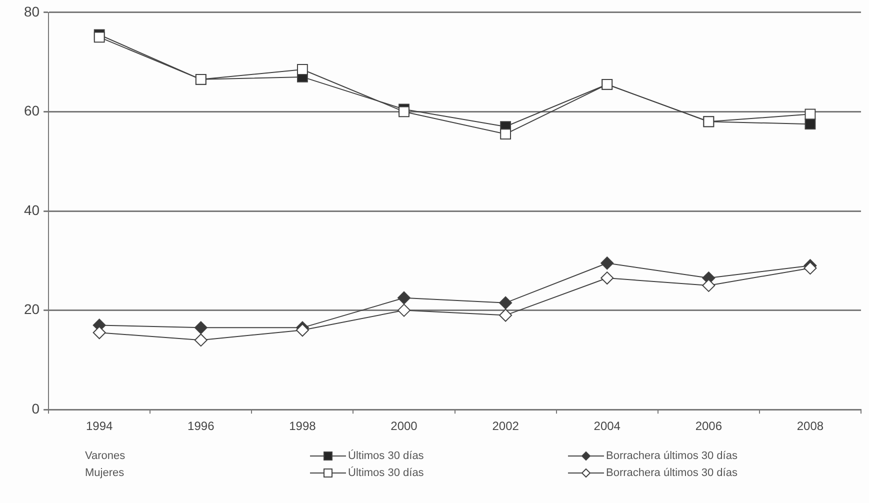 The width and height of the screenshot is (869, 503). I want to click on x-tick-label: 1996, so click(201, 426).